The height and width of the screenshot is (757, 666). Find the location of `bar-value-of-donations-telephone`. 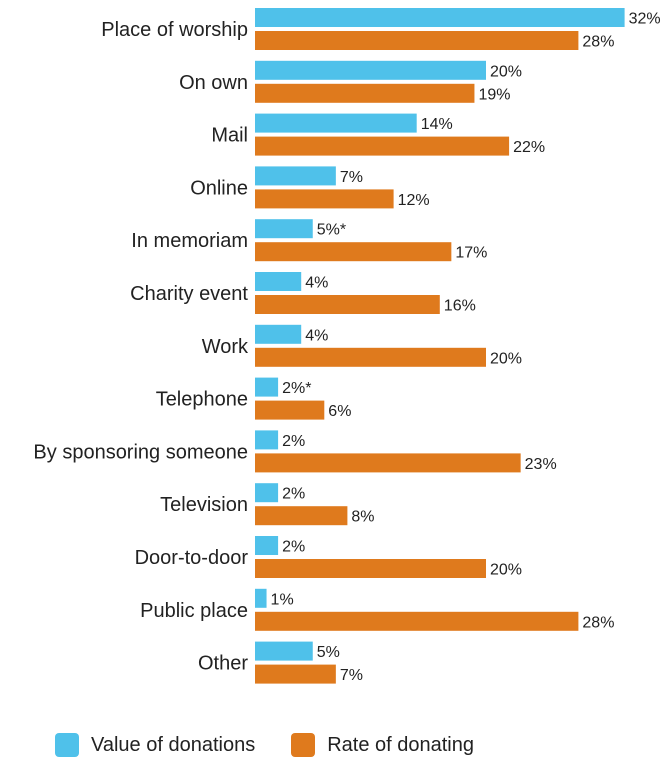

bar-value-of-donations-telephone is located at coordinates (267, 387).